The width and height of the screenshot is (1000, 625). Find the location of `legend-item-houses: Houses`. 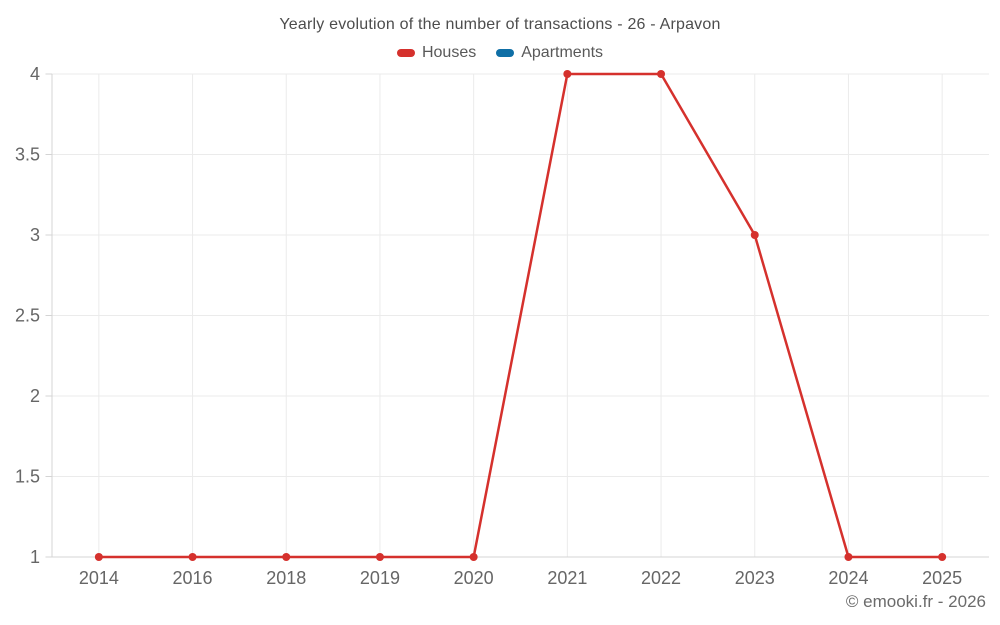

legend-item-houses: Houses is located at coordinates (436, 53).